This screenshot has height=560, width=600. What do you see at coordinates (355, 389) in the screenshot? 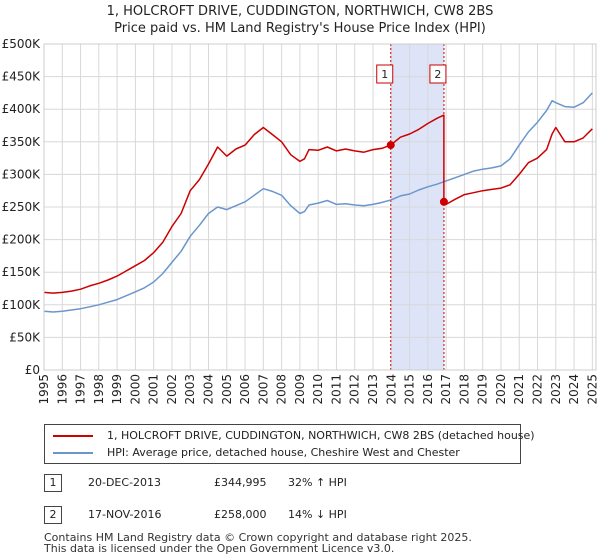
I see `x-tick-label: 2012` at bounding box center [355, 389].